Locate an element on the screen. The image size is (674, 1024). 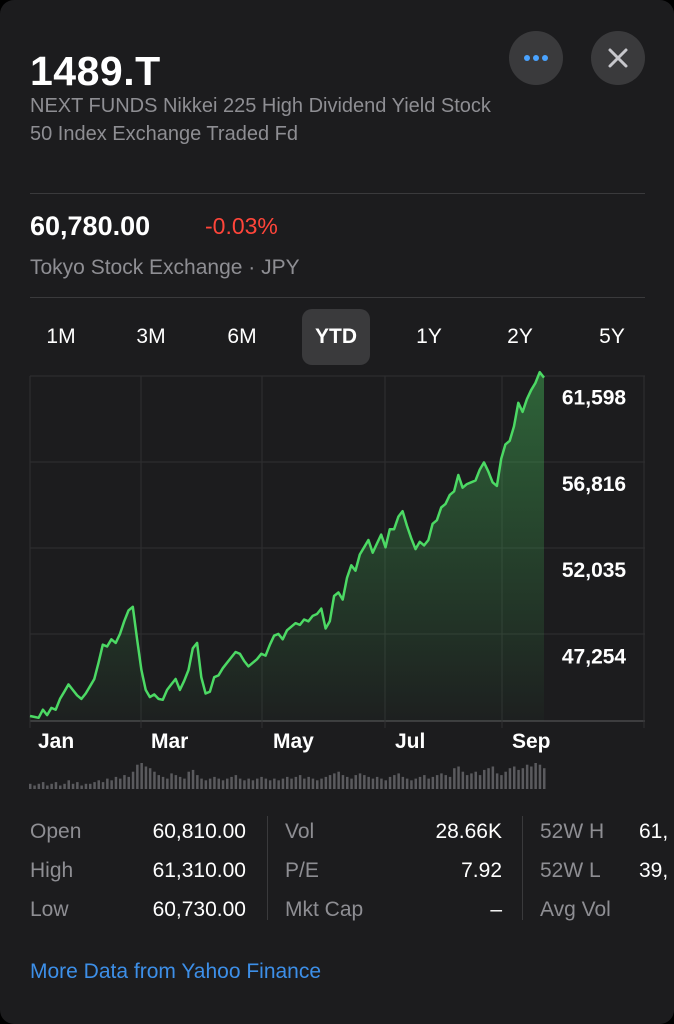
range-1m: 1M is located at coordinates (61, 336).